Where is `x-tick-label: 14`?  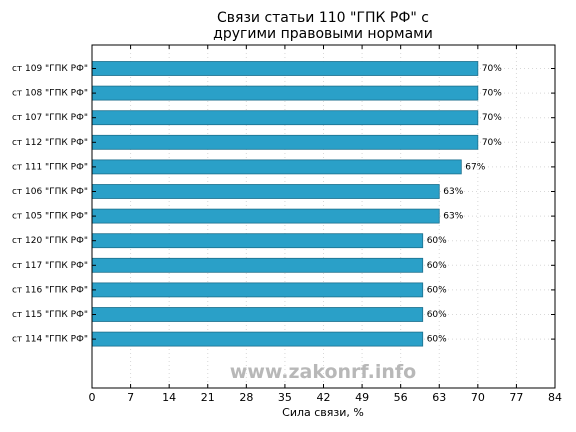
x-tick-label: 14 is located at coordinates (169, 397).